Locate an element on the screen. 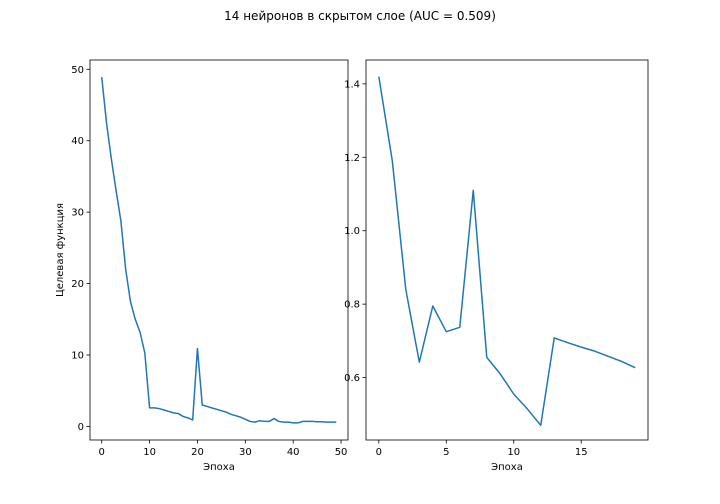  y-tick-label: 40 is located at coordinates (77, 141).